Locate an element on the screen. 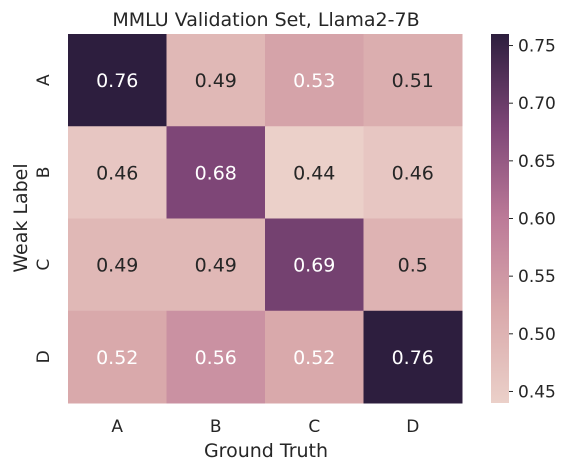 This screenshot has width=575, height=471. cell-value-label: 0.68 is located at coordinates (216, 173).